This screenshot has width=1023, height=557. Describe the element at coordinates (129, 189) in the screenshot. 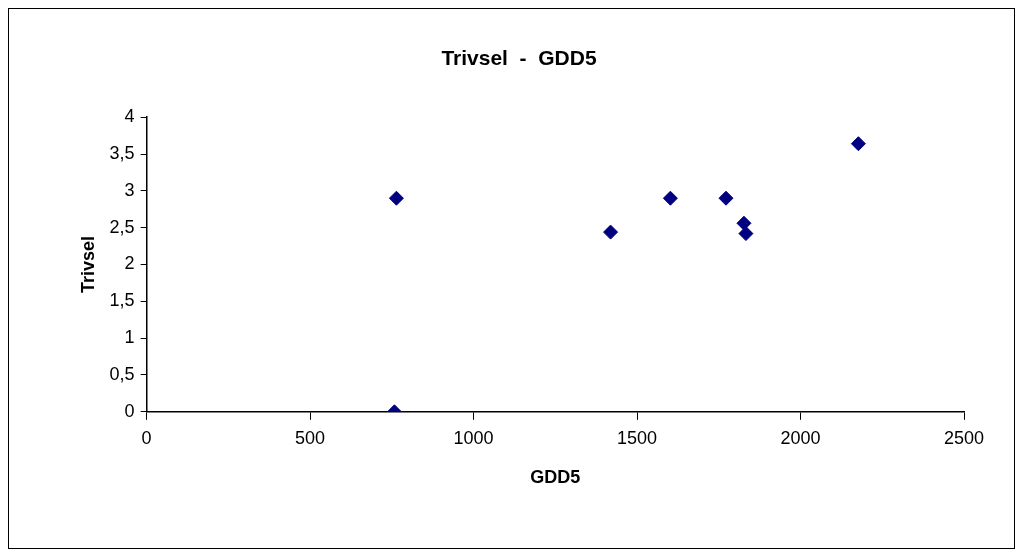

I see `y-tick-label: 3` at that location.